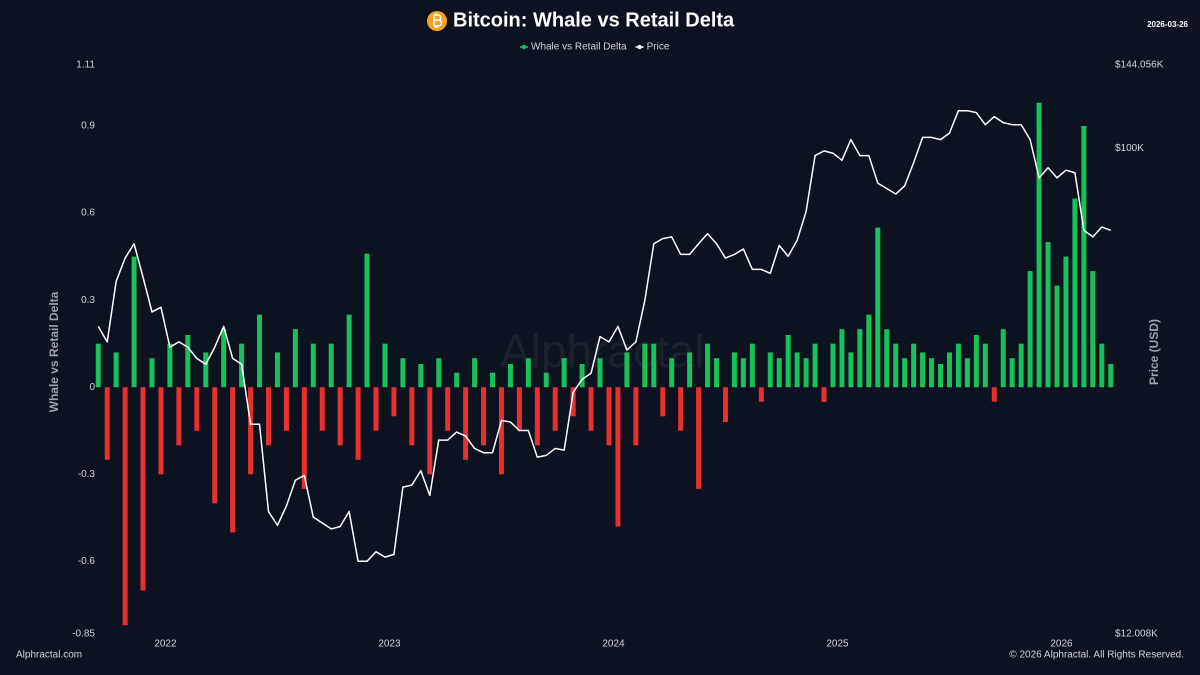  What do you see at coordinates (92, 387) in the screenshot?
I see `y-tick-label: 0` at bounding box center [92, 387].